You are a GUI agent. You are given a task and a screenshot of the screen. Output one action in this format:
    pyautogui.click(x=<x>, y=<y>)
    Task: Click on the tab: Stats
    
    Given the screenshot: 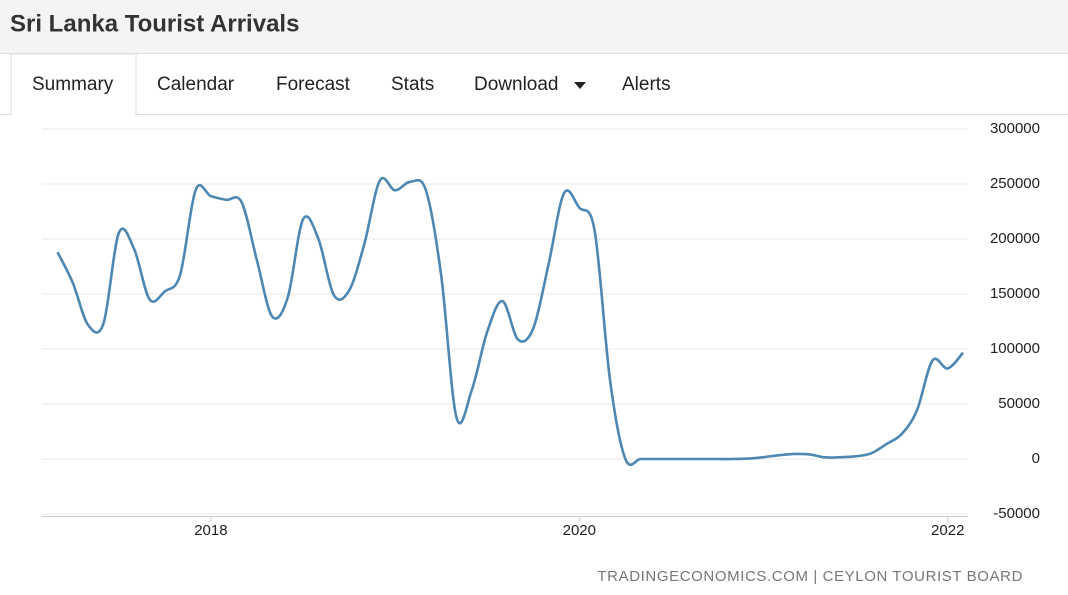 What is the action you would take?
    pyautogui.click(x=412, y=84)
    